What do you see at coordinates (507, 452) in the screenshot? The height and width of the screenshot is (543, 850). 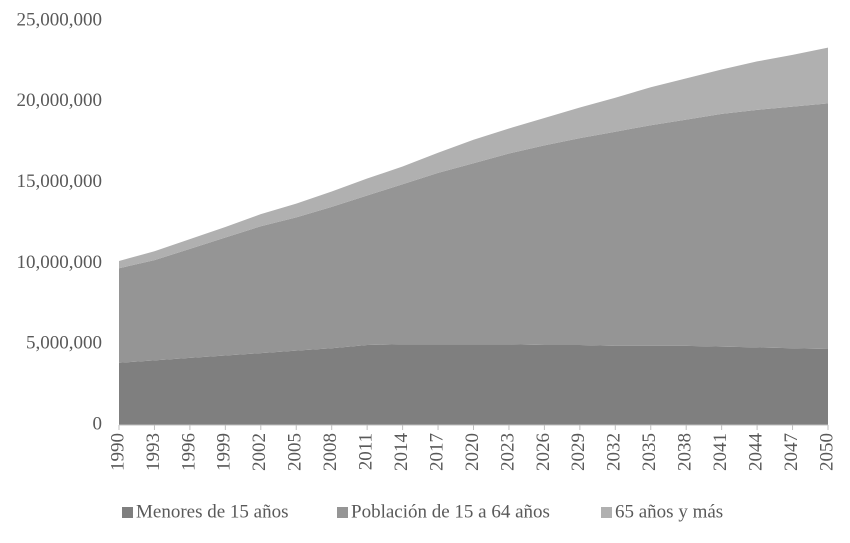 I see `x-tick-label: 2023` at bounding box center [507, 452].